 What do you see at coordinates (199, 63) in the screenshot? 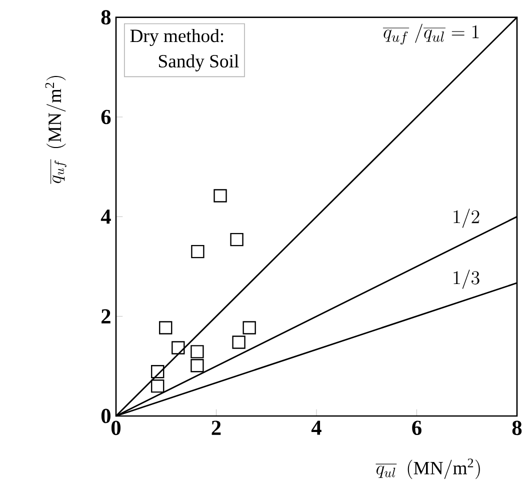
I see `annotation: Sandy Soil` at bounding box center [199, 63].